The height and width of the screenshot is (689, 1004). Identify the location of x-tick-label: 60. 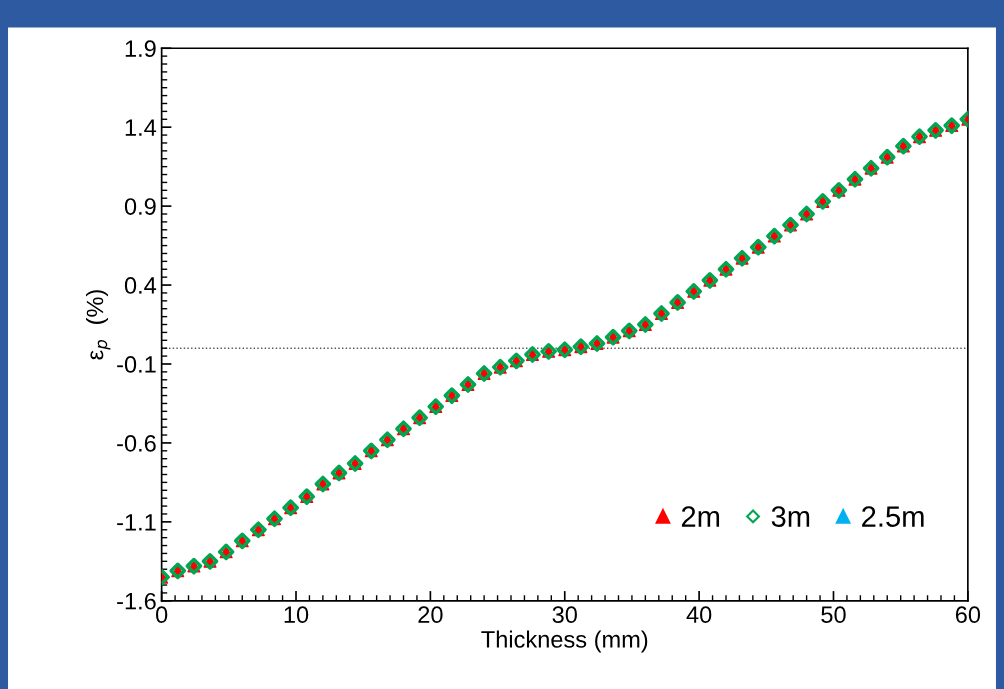
(968, 615).